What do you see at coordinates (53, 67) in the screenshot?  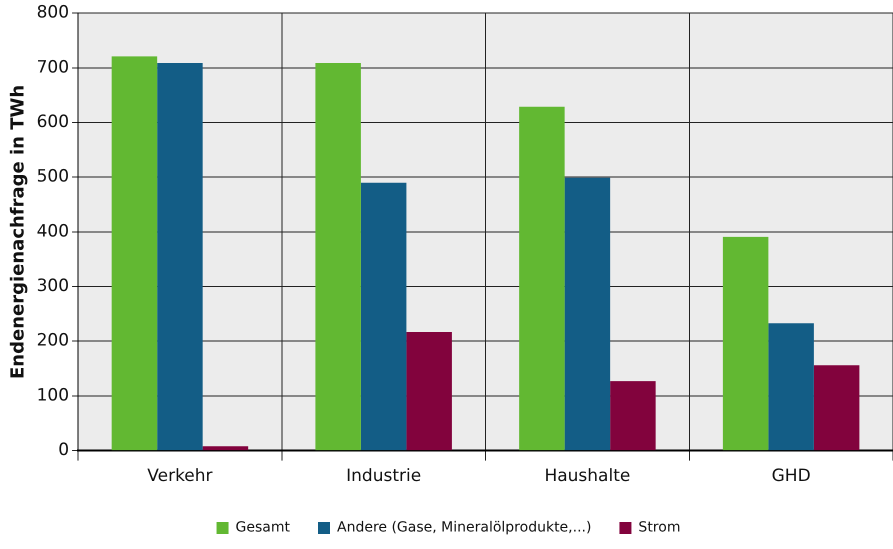 I see `y-tick-label: 700` at bounding box center [53, 67].